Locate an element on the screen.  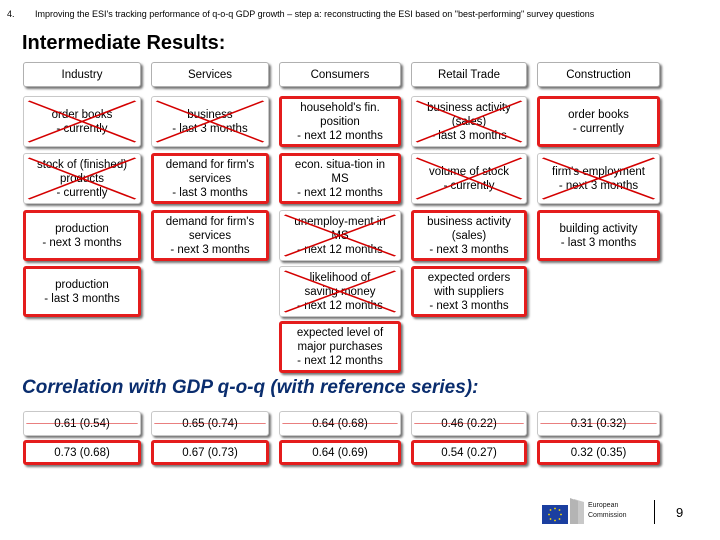
correlation-value: 0.32 (0.35) is located at coordinates (598, 452).